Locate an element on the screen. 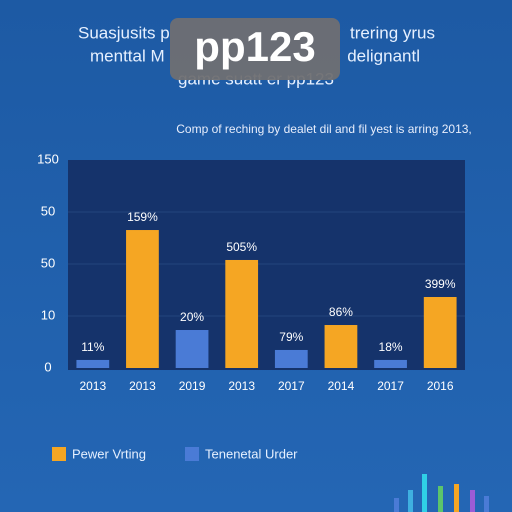  decoration is located at coordinates (441, 493).